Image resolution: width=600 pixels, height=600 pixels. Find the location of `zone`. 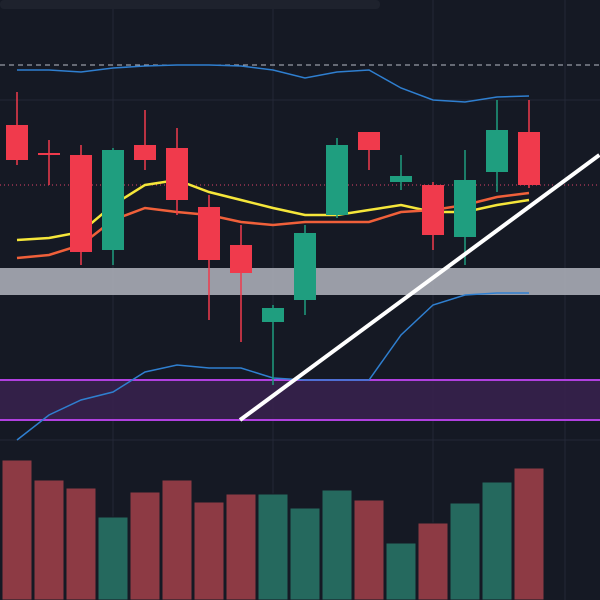

zone is located at coordinates (300, 400).